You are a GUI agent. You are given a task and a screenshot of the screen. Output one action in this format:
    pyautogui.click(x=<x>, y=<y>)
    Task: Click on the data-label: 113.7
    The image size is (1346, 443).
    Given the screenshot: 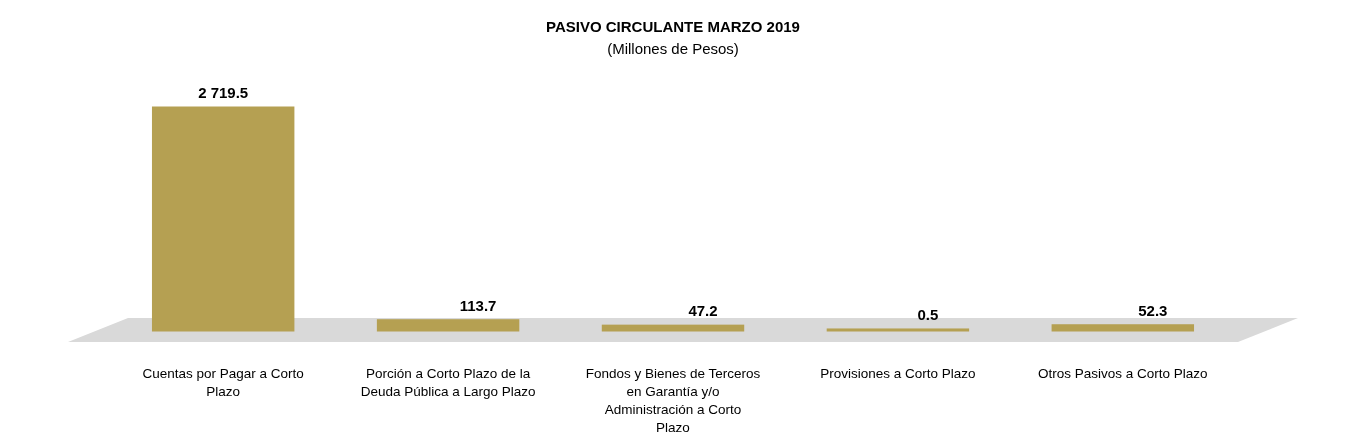 What is the action you would take?
    pyautogui.click(x=478, y=305)
    